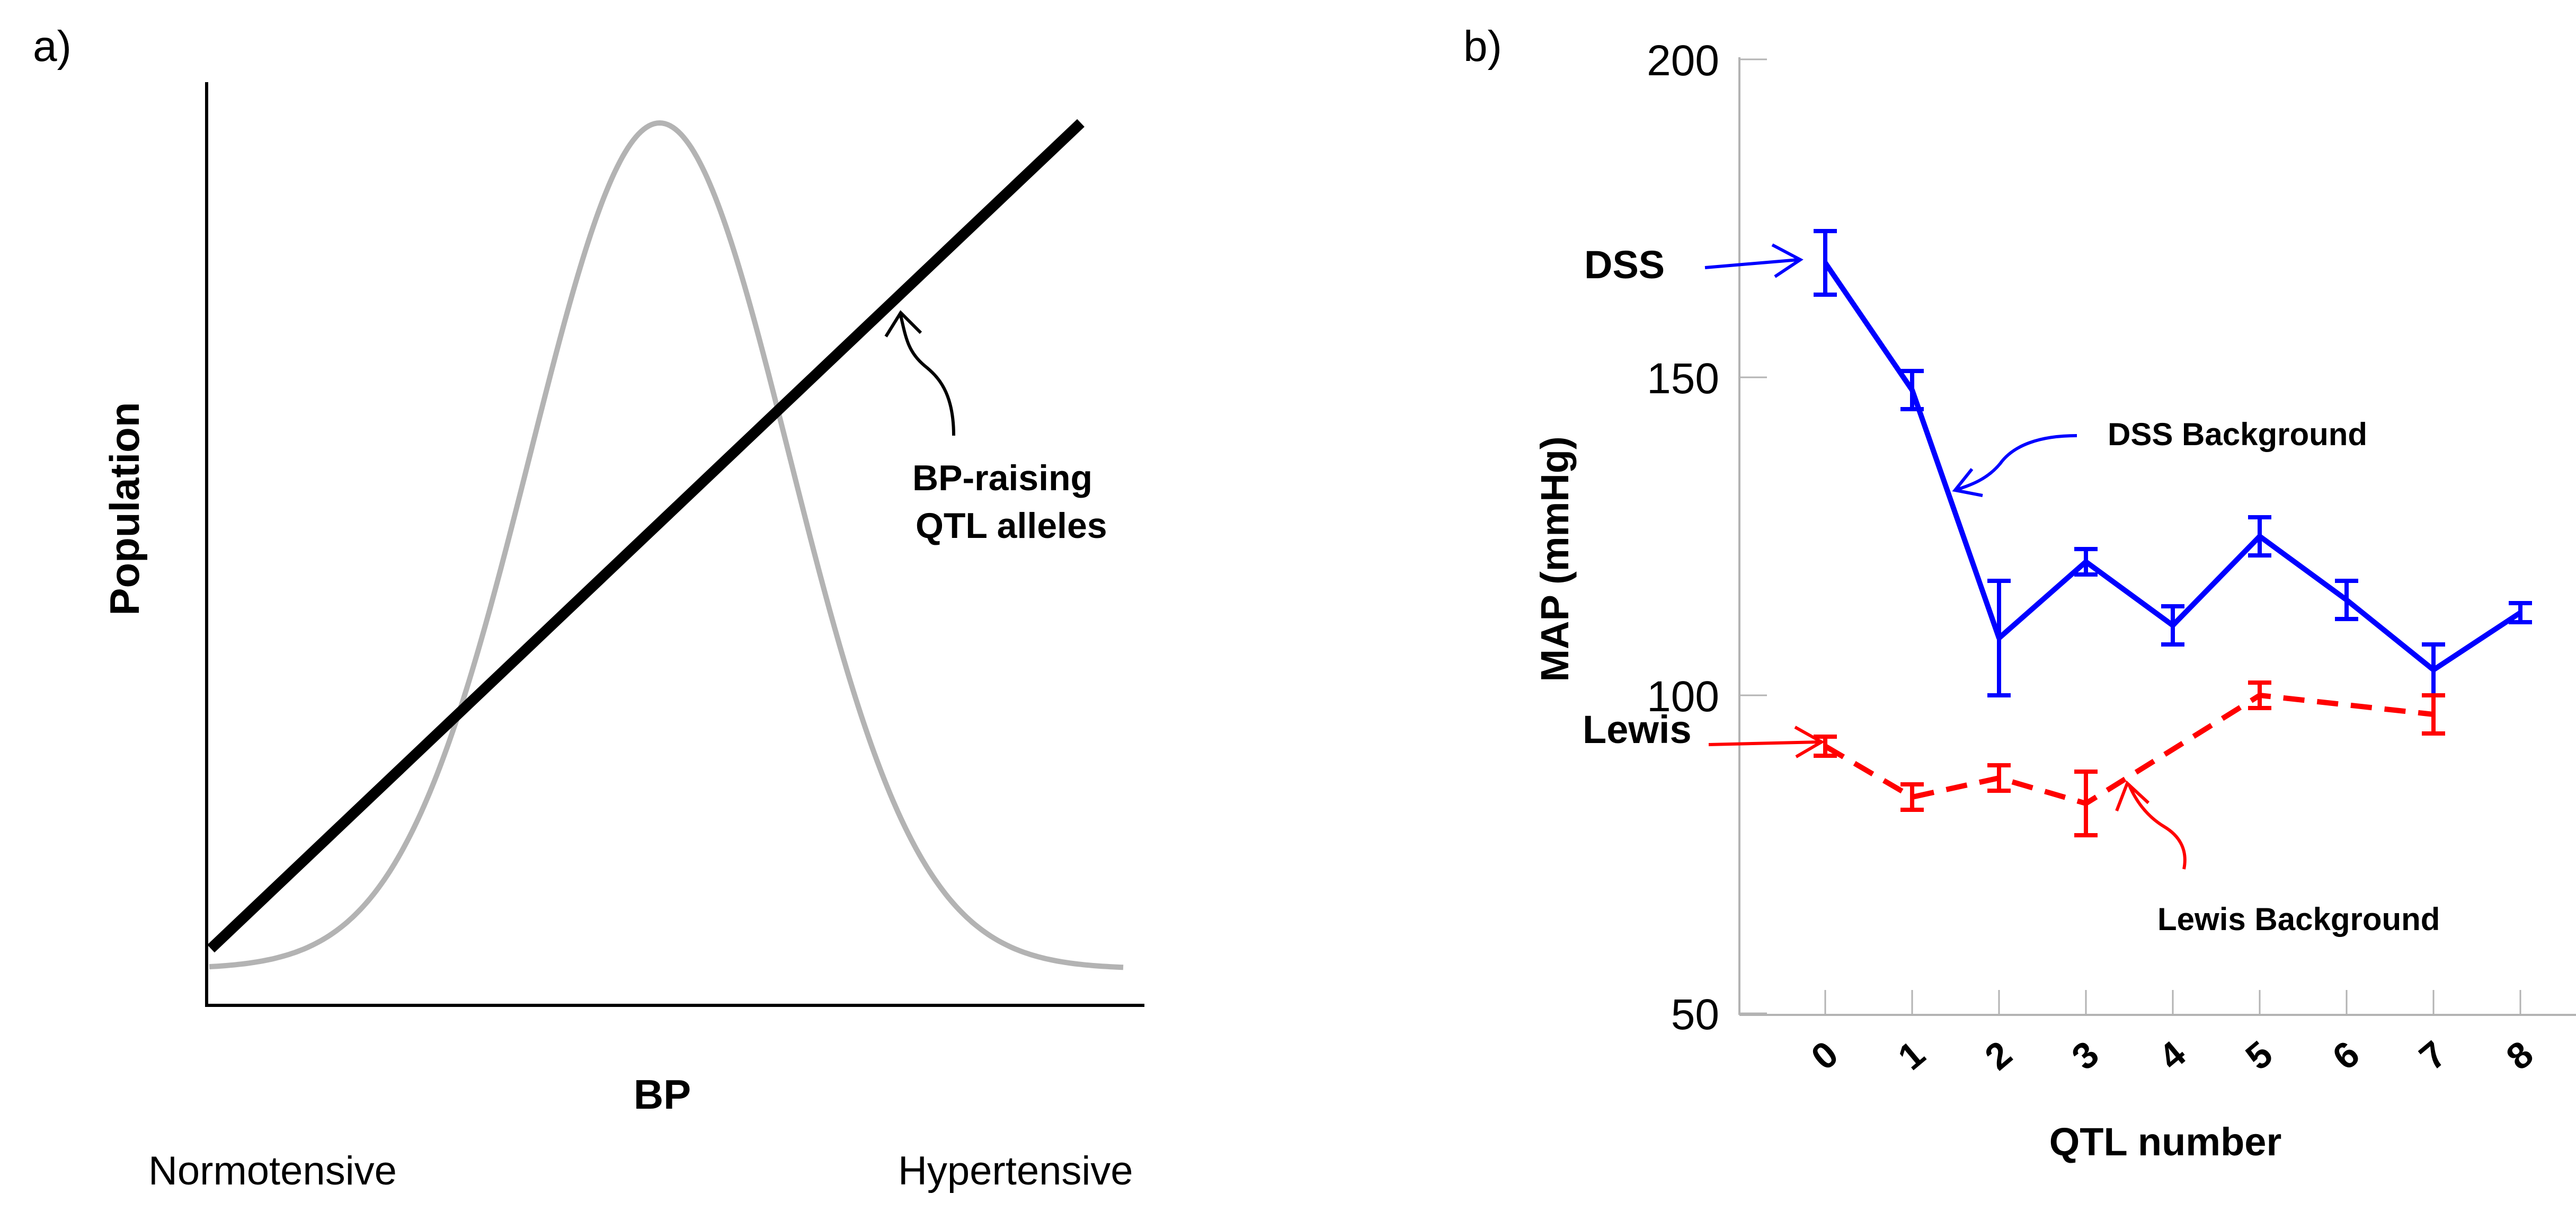 The width and height of the screenshot is (2576, 1229). Describe the element at coordinates (2157, 826) in the screenshot. I see `lewis-background-arrow` at that location.